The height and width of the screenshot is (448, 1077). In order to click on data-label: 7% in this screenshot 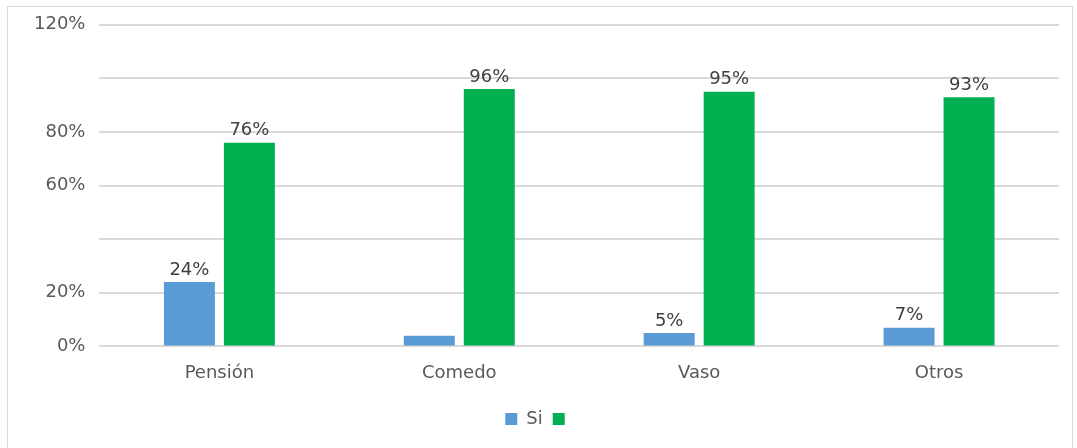, I will do `click(909, 314)`.